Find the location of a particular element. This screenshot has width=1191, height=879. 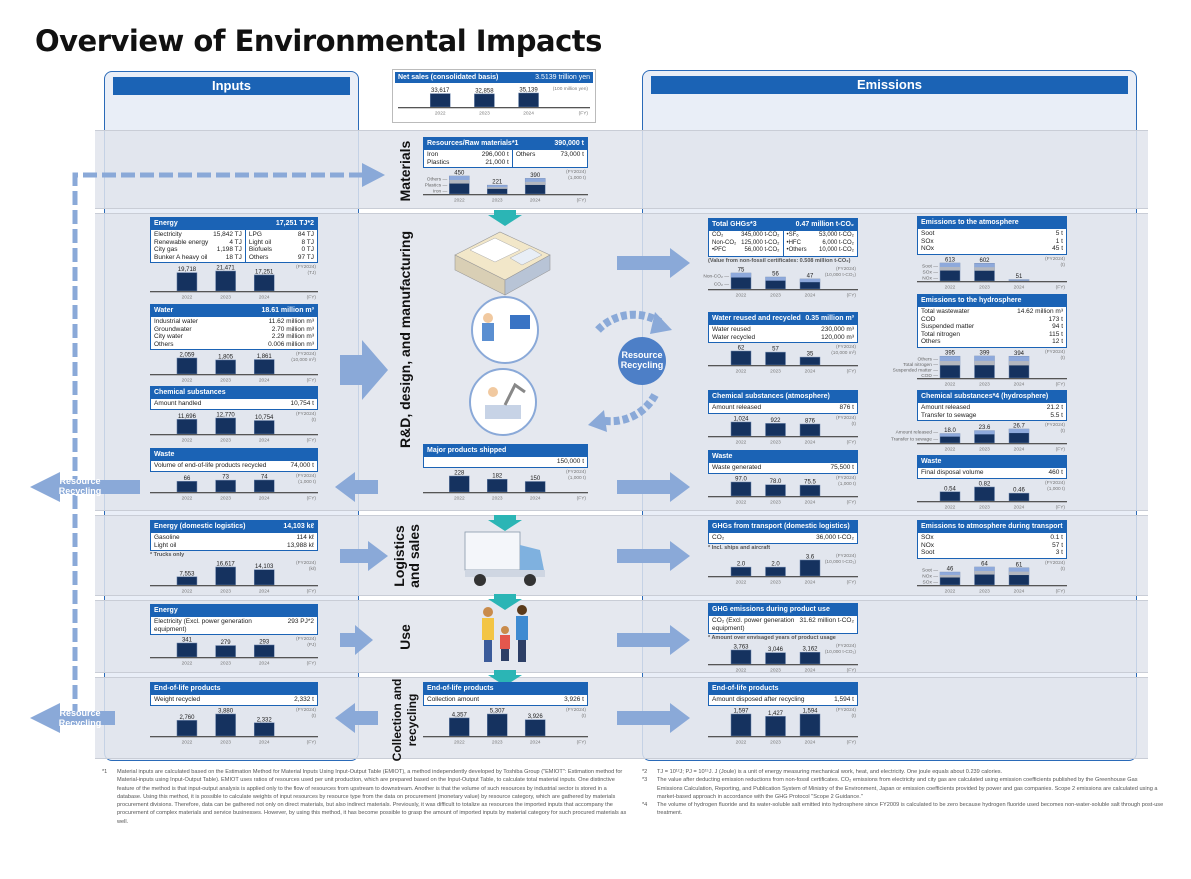

metric-value: 57 t is located at coordinates (1057, 545).